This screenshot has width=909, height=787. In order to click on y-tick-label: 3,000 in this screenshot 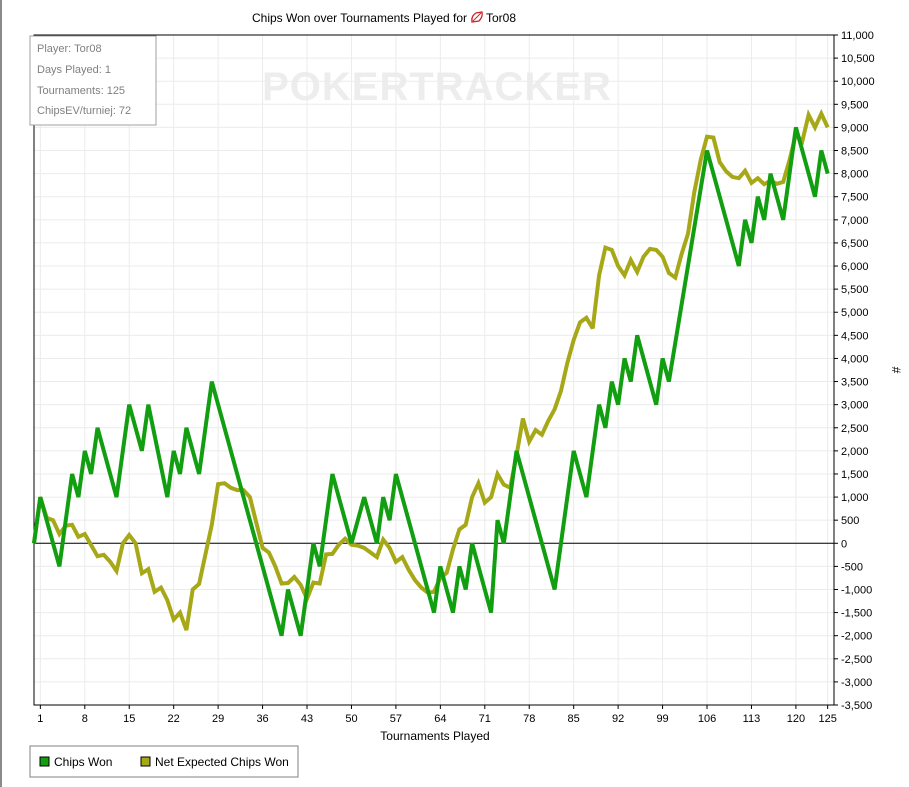, I will do `click(855, 406)`.